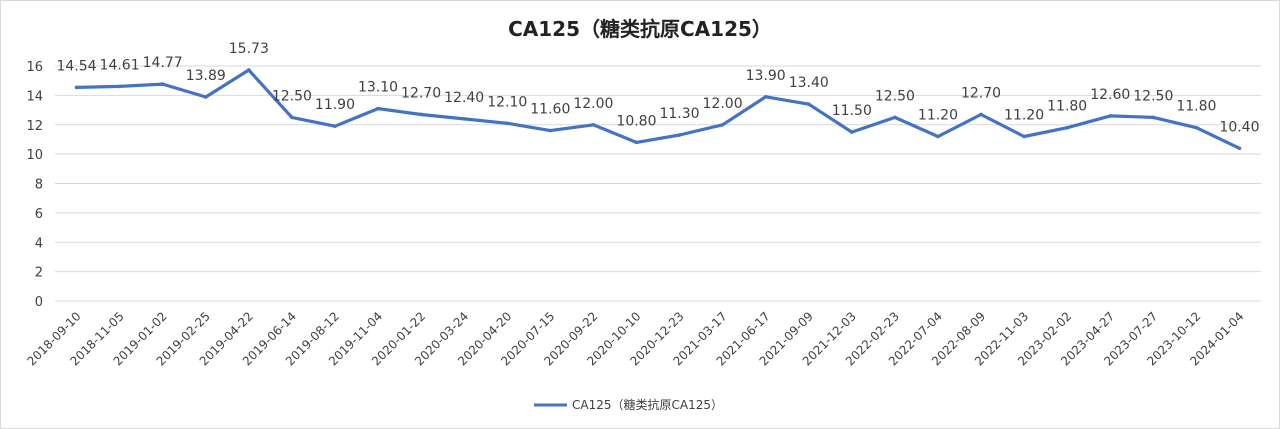 This screenshot has width=1280, height=429. Describe the element at coordinates (766, 76) in the screenshot. I see `data-label: 13.90` at that location.